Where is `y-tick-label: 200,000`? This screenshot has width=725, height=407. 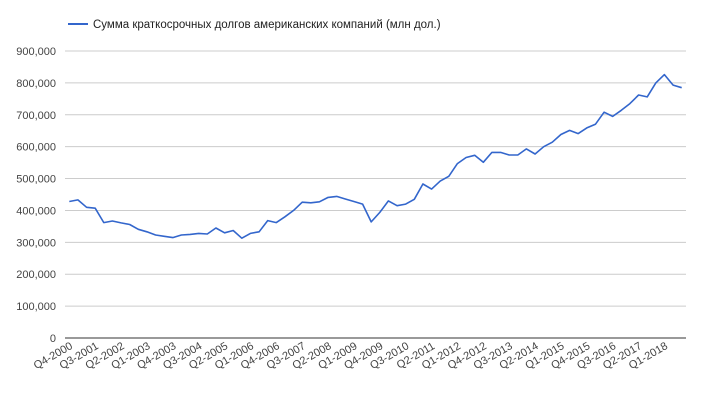 y-tick-label: 200,000 is located at coordinates (36, 275).